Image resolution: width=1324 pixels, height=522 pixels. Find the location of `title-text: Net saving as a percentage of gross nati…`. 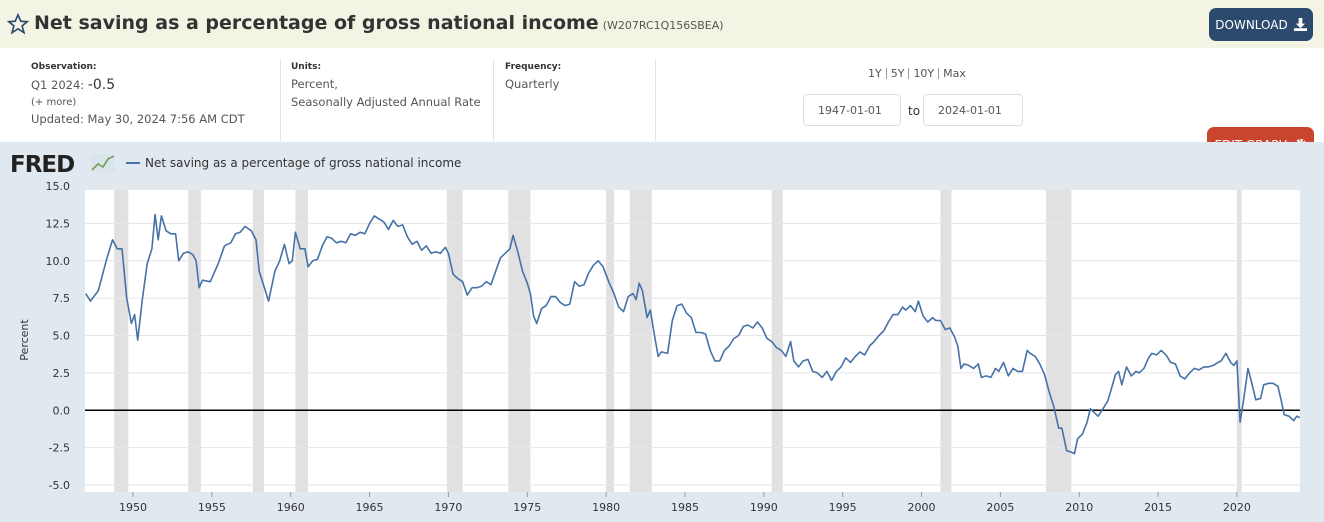

title-text: Net saving as a percentage of gross nati… is located at coordinates (316, 23).